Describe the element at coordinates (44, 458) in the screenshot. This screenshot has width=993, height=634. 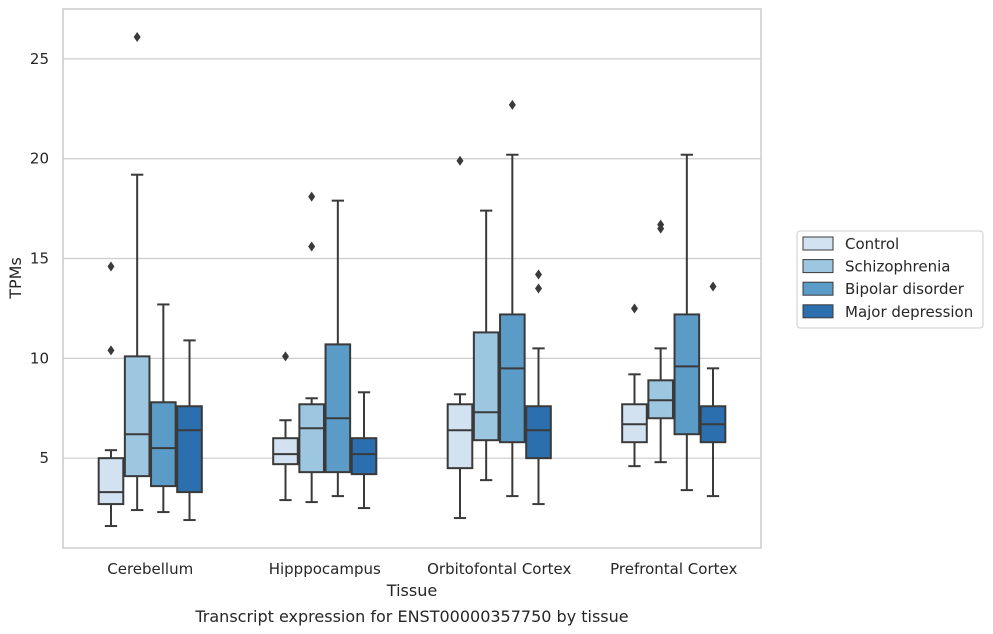
I see `y-tick-label: 5` at that location.